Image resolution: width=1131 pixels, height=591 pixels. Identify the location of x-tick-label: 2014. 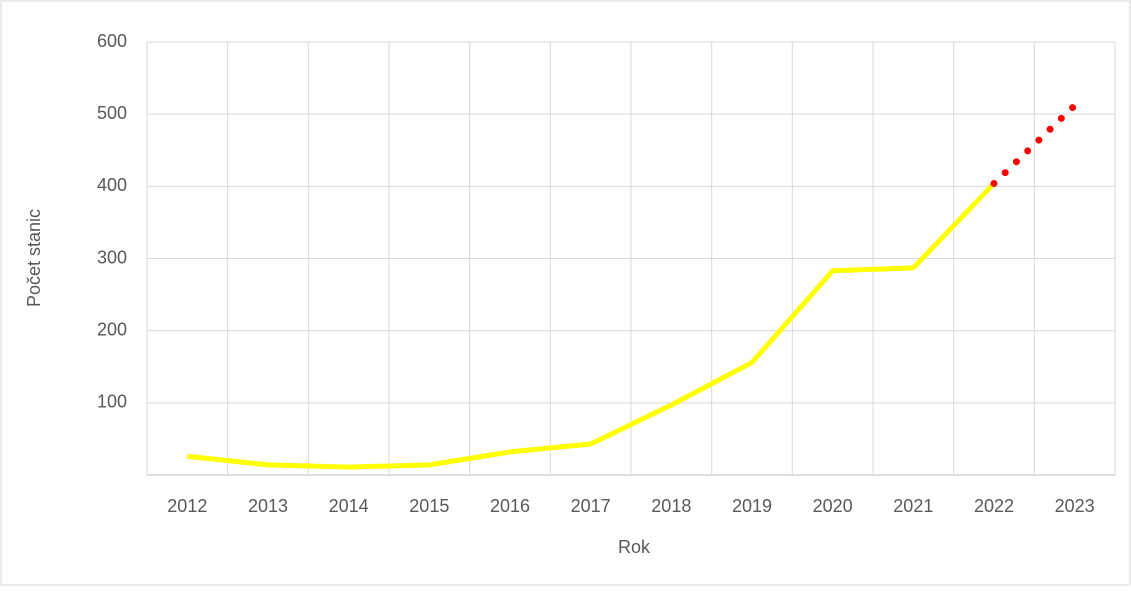
(349, 506).